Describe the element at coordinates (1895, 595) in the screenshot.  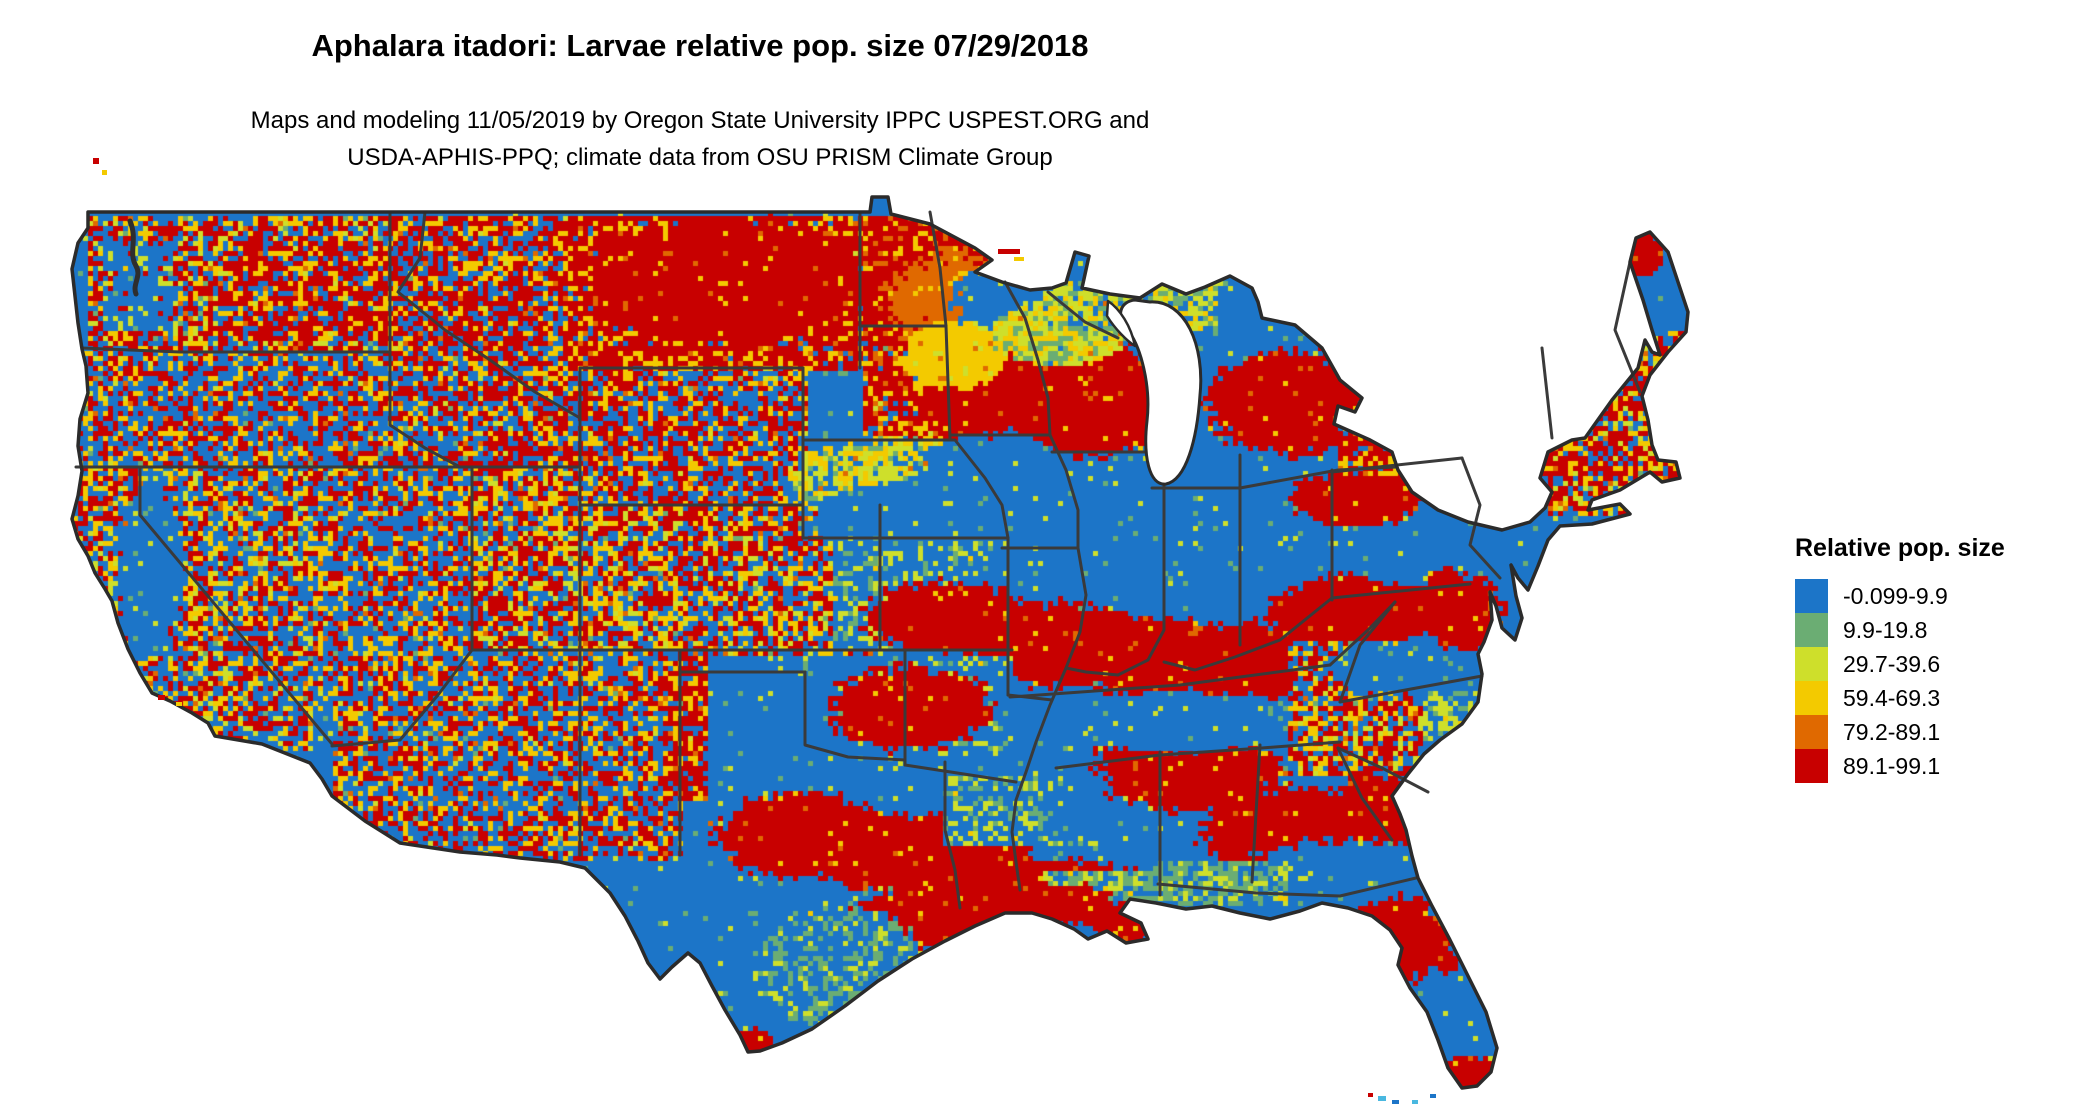
I see `legend-label: -0.099-9.9` at that location.